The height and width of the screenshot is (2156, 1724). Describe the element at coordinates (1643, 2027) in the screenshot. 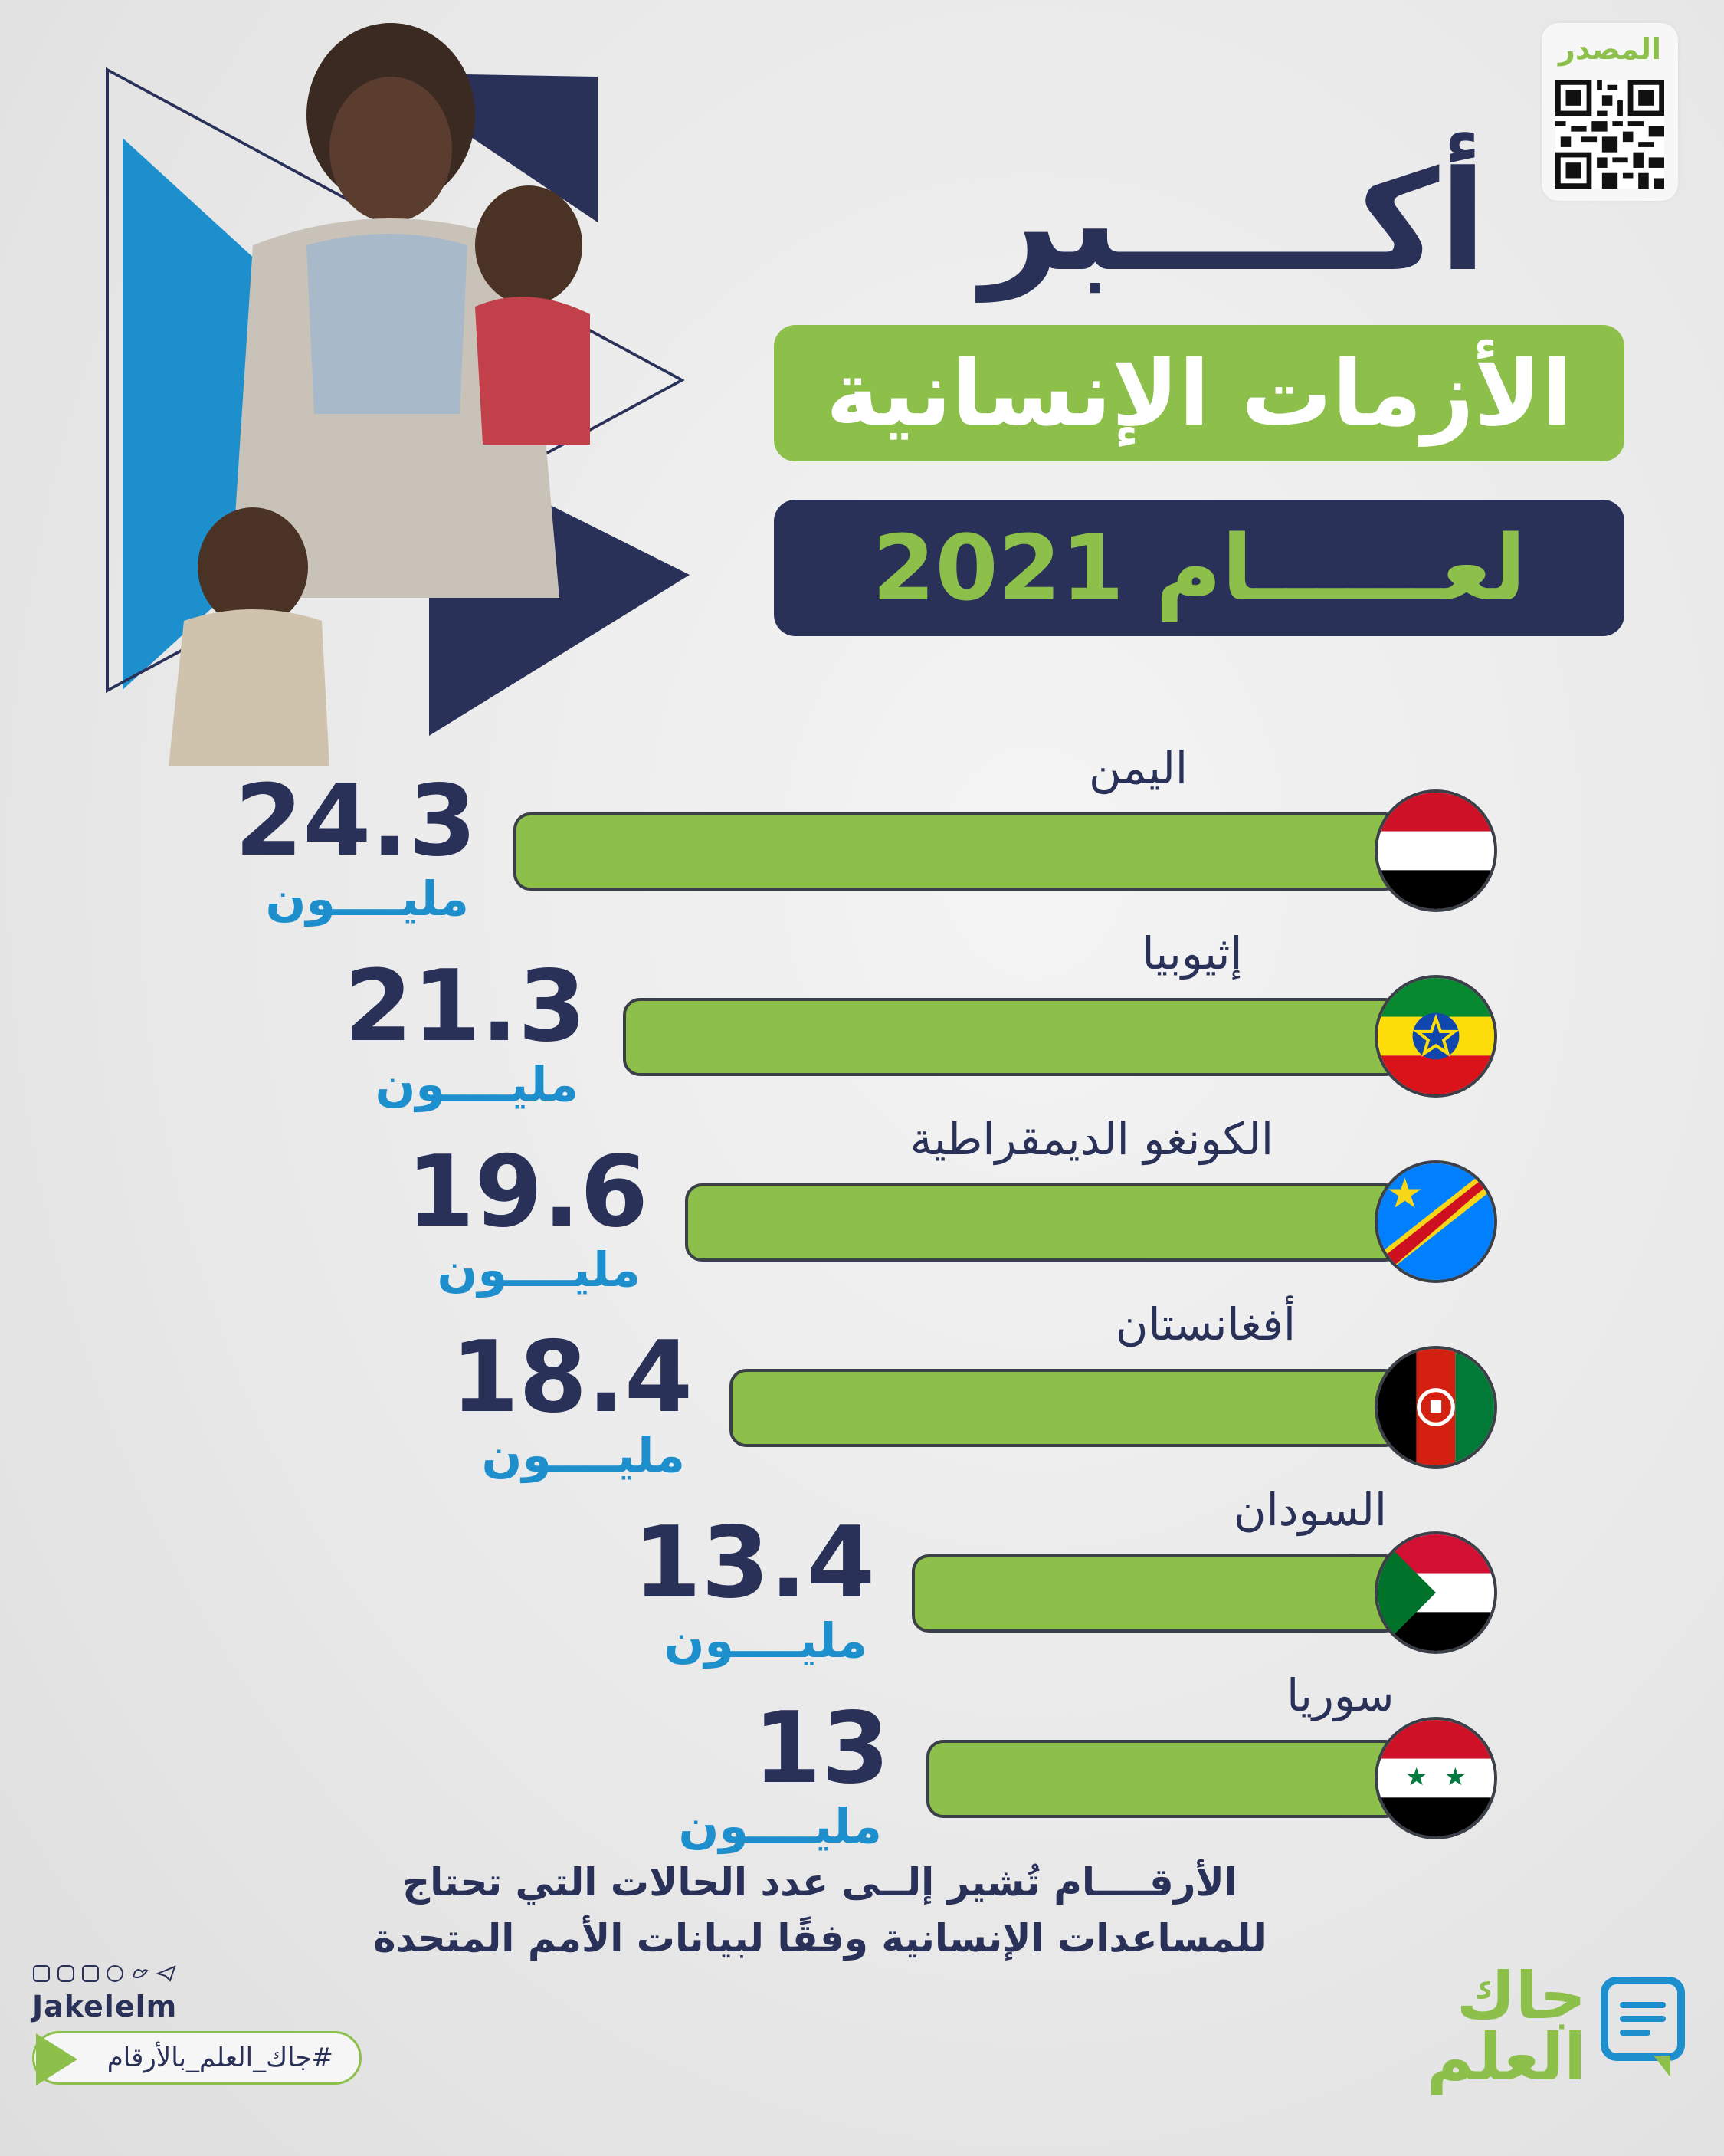

I see `chat-bubble-logo-icon` at that location.